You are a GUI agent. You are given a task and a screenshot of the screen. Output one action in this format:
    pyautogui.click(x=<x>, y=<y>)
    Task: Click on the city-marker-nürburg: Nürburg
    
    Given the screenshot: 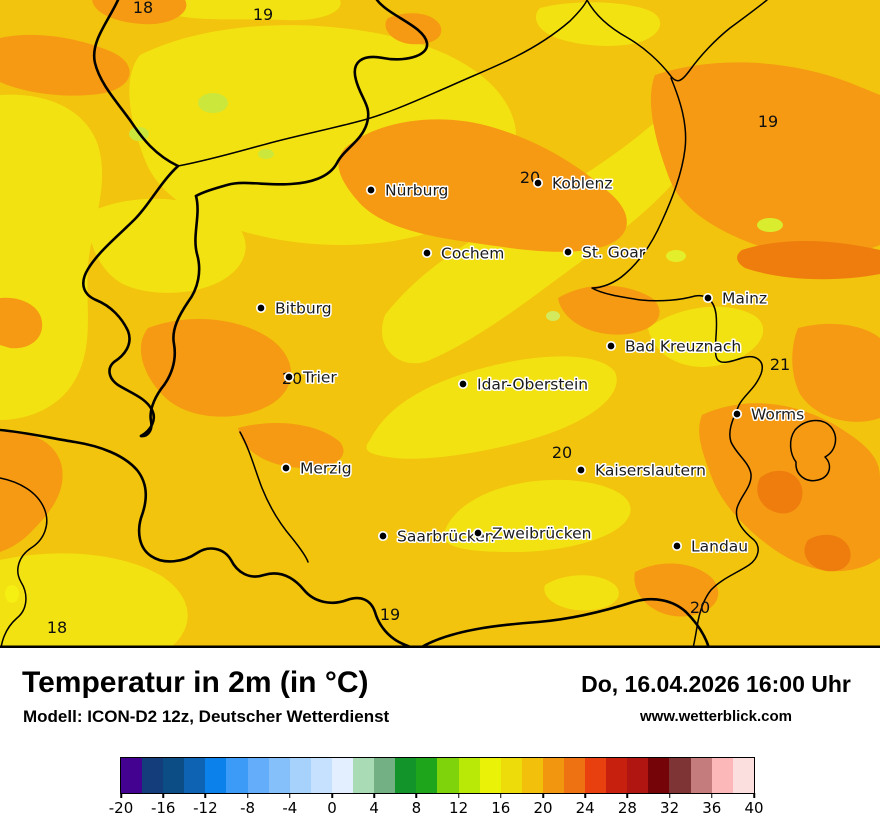 What is the action you would take?
    pyautogui.click(x=407, y=190)
    